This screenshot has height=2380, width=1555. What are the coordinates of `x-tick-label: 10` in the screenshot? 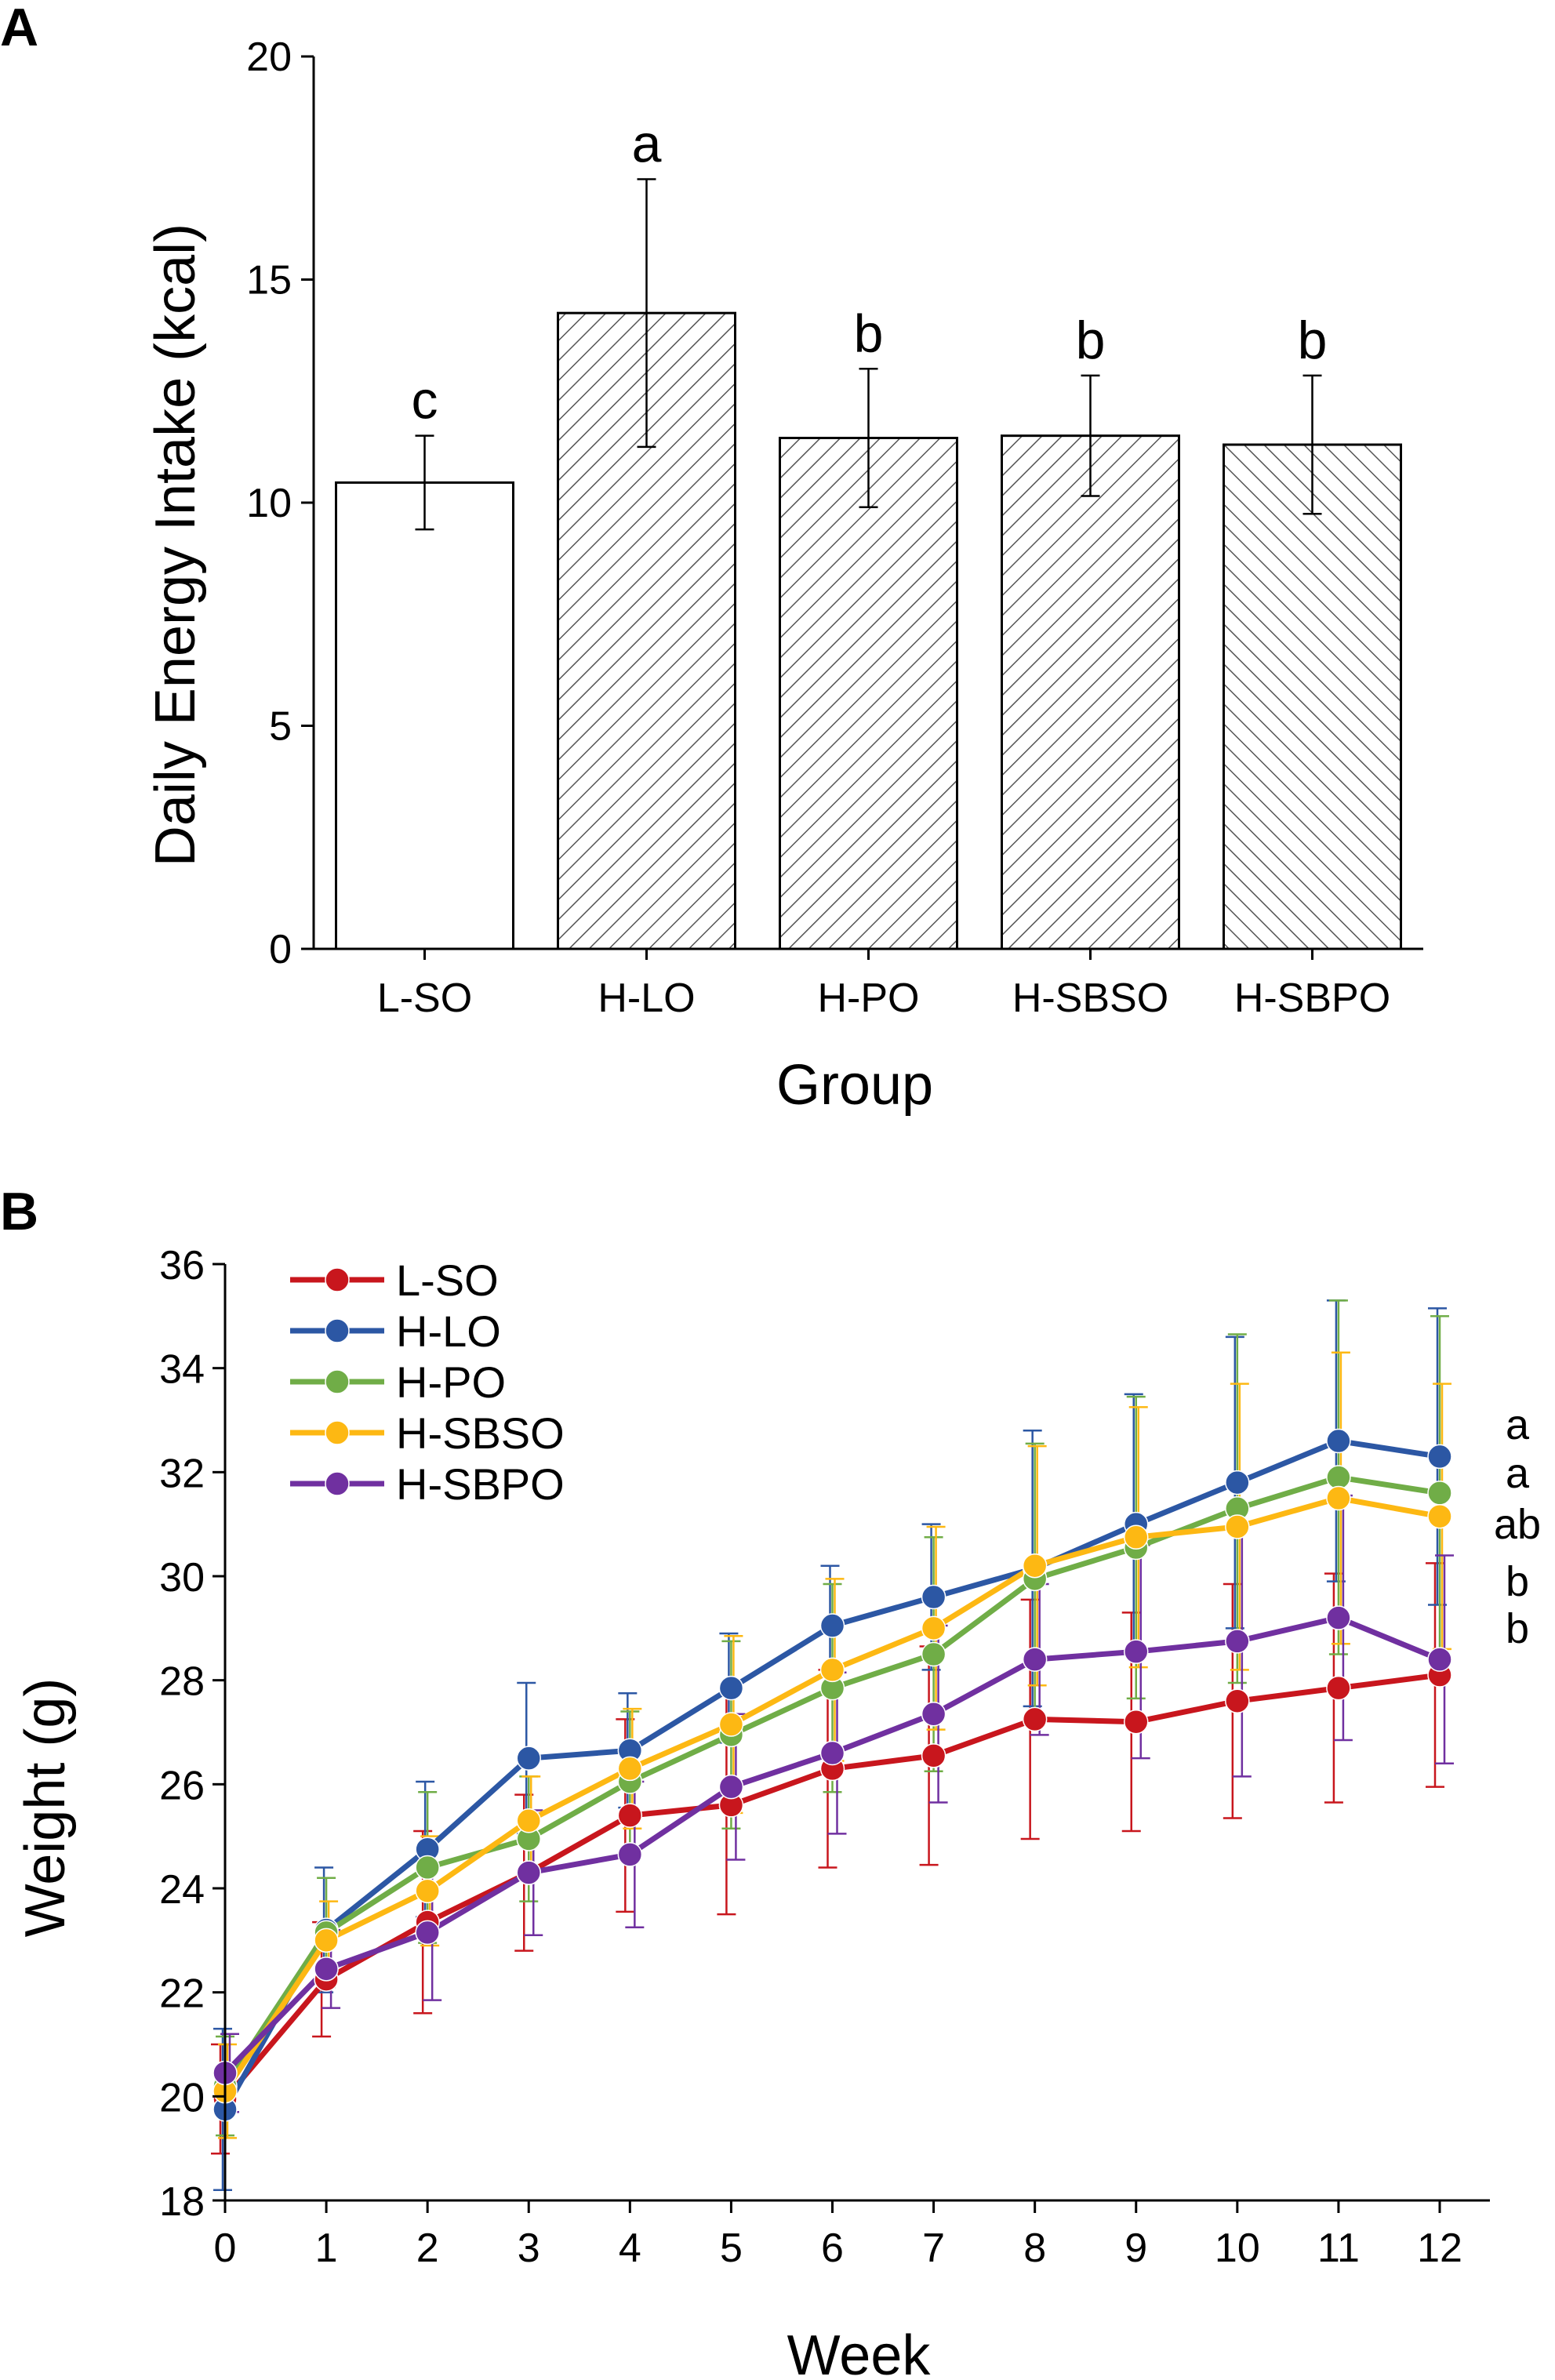 It's located at (1237, 2248).